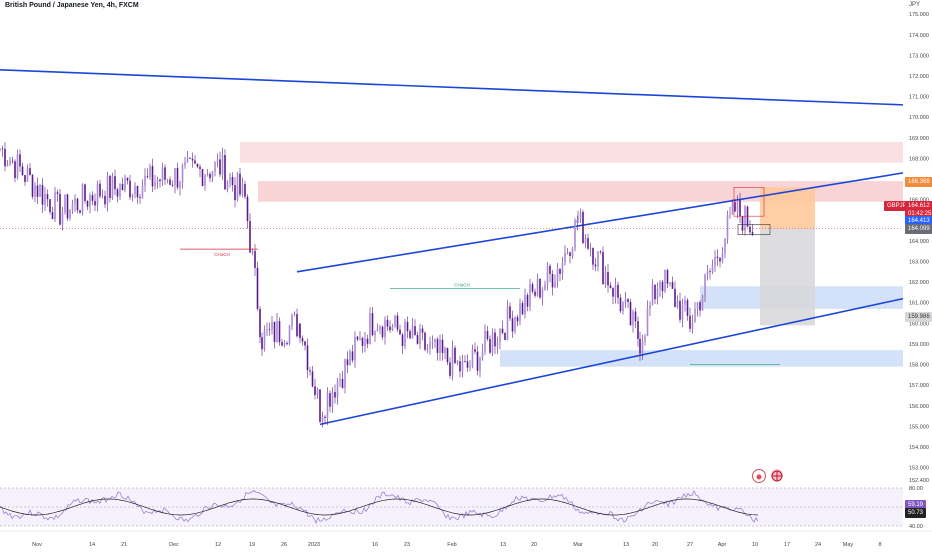 This screenshot has width=932, height=555. What do you see at coordinates (777, 475) in the screenshot?
I see `globe-flag-icon` at bounding box center [777, 475].